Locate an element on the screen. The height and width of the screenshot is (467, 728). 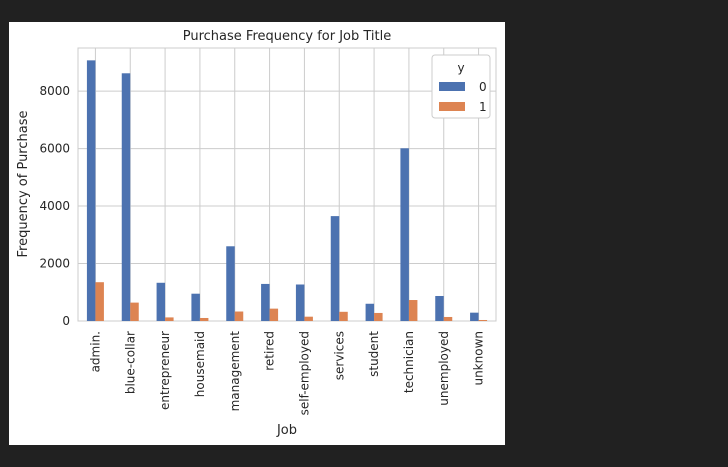
y-axis-ticks: 0 2000 4000 6000 8000 is located at coordinates (54, 206).